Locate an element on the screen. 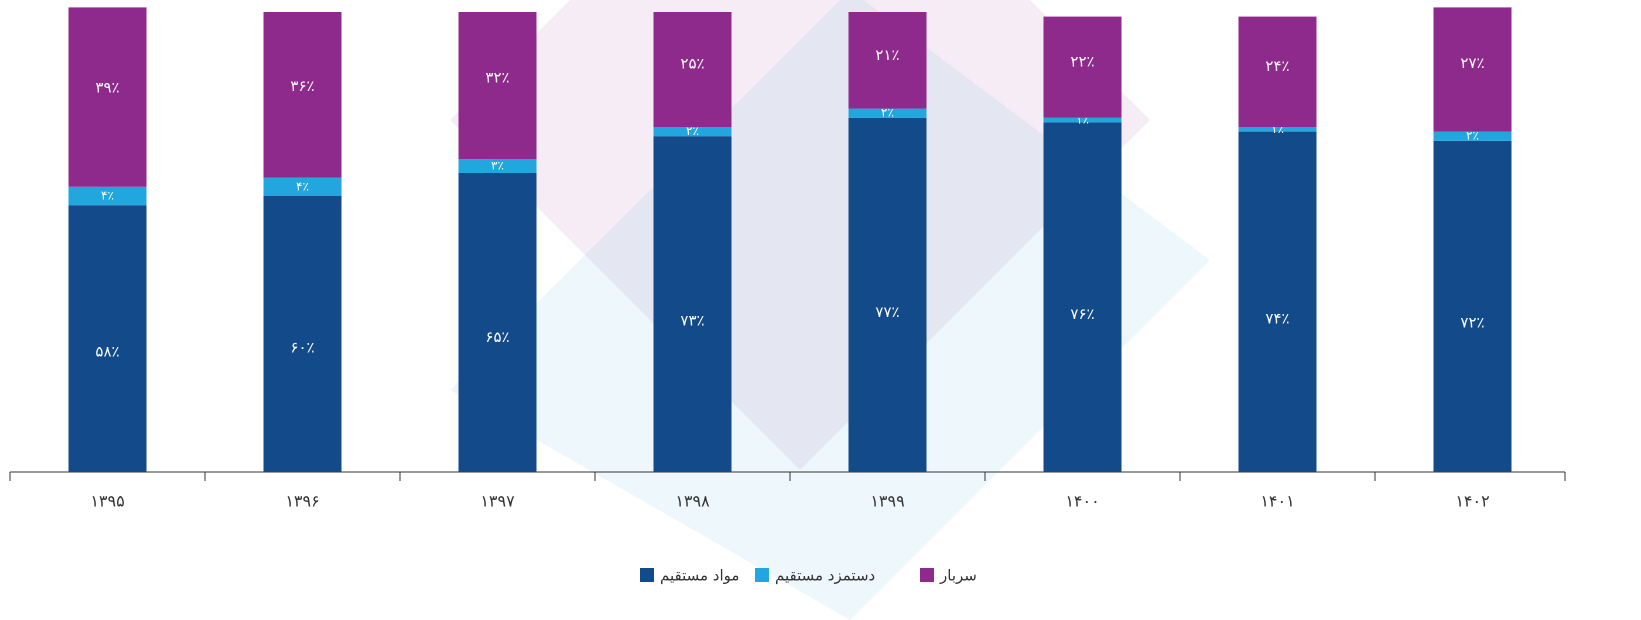 This screenshot has height=620, width=1641. data-label: ۳۲٪ is located at coordinates (497, 78).